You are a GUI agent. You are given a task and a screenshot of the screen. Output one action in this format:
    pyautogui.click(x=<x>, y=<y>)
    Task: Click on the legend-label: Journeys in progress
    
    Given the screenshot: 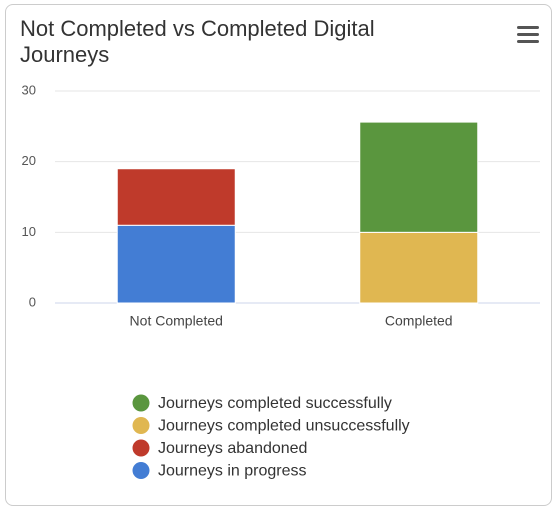 What is the action you would take?
    pyautogui.click(x=232, y=471)
    